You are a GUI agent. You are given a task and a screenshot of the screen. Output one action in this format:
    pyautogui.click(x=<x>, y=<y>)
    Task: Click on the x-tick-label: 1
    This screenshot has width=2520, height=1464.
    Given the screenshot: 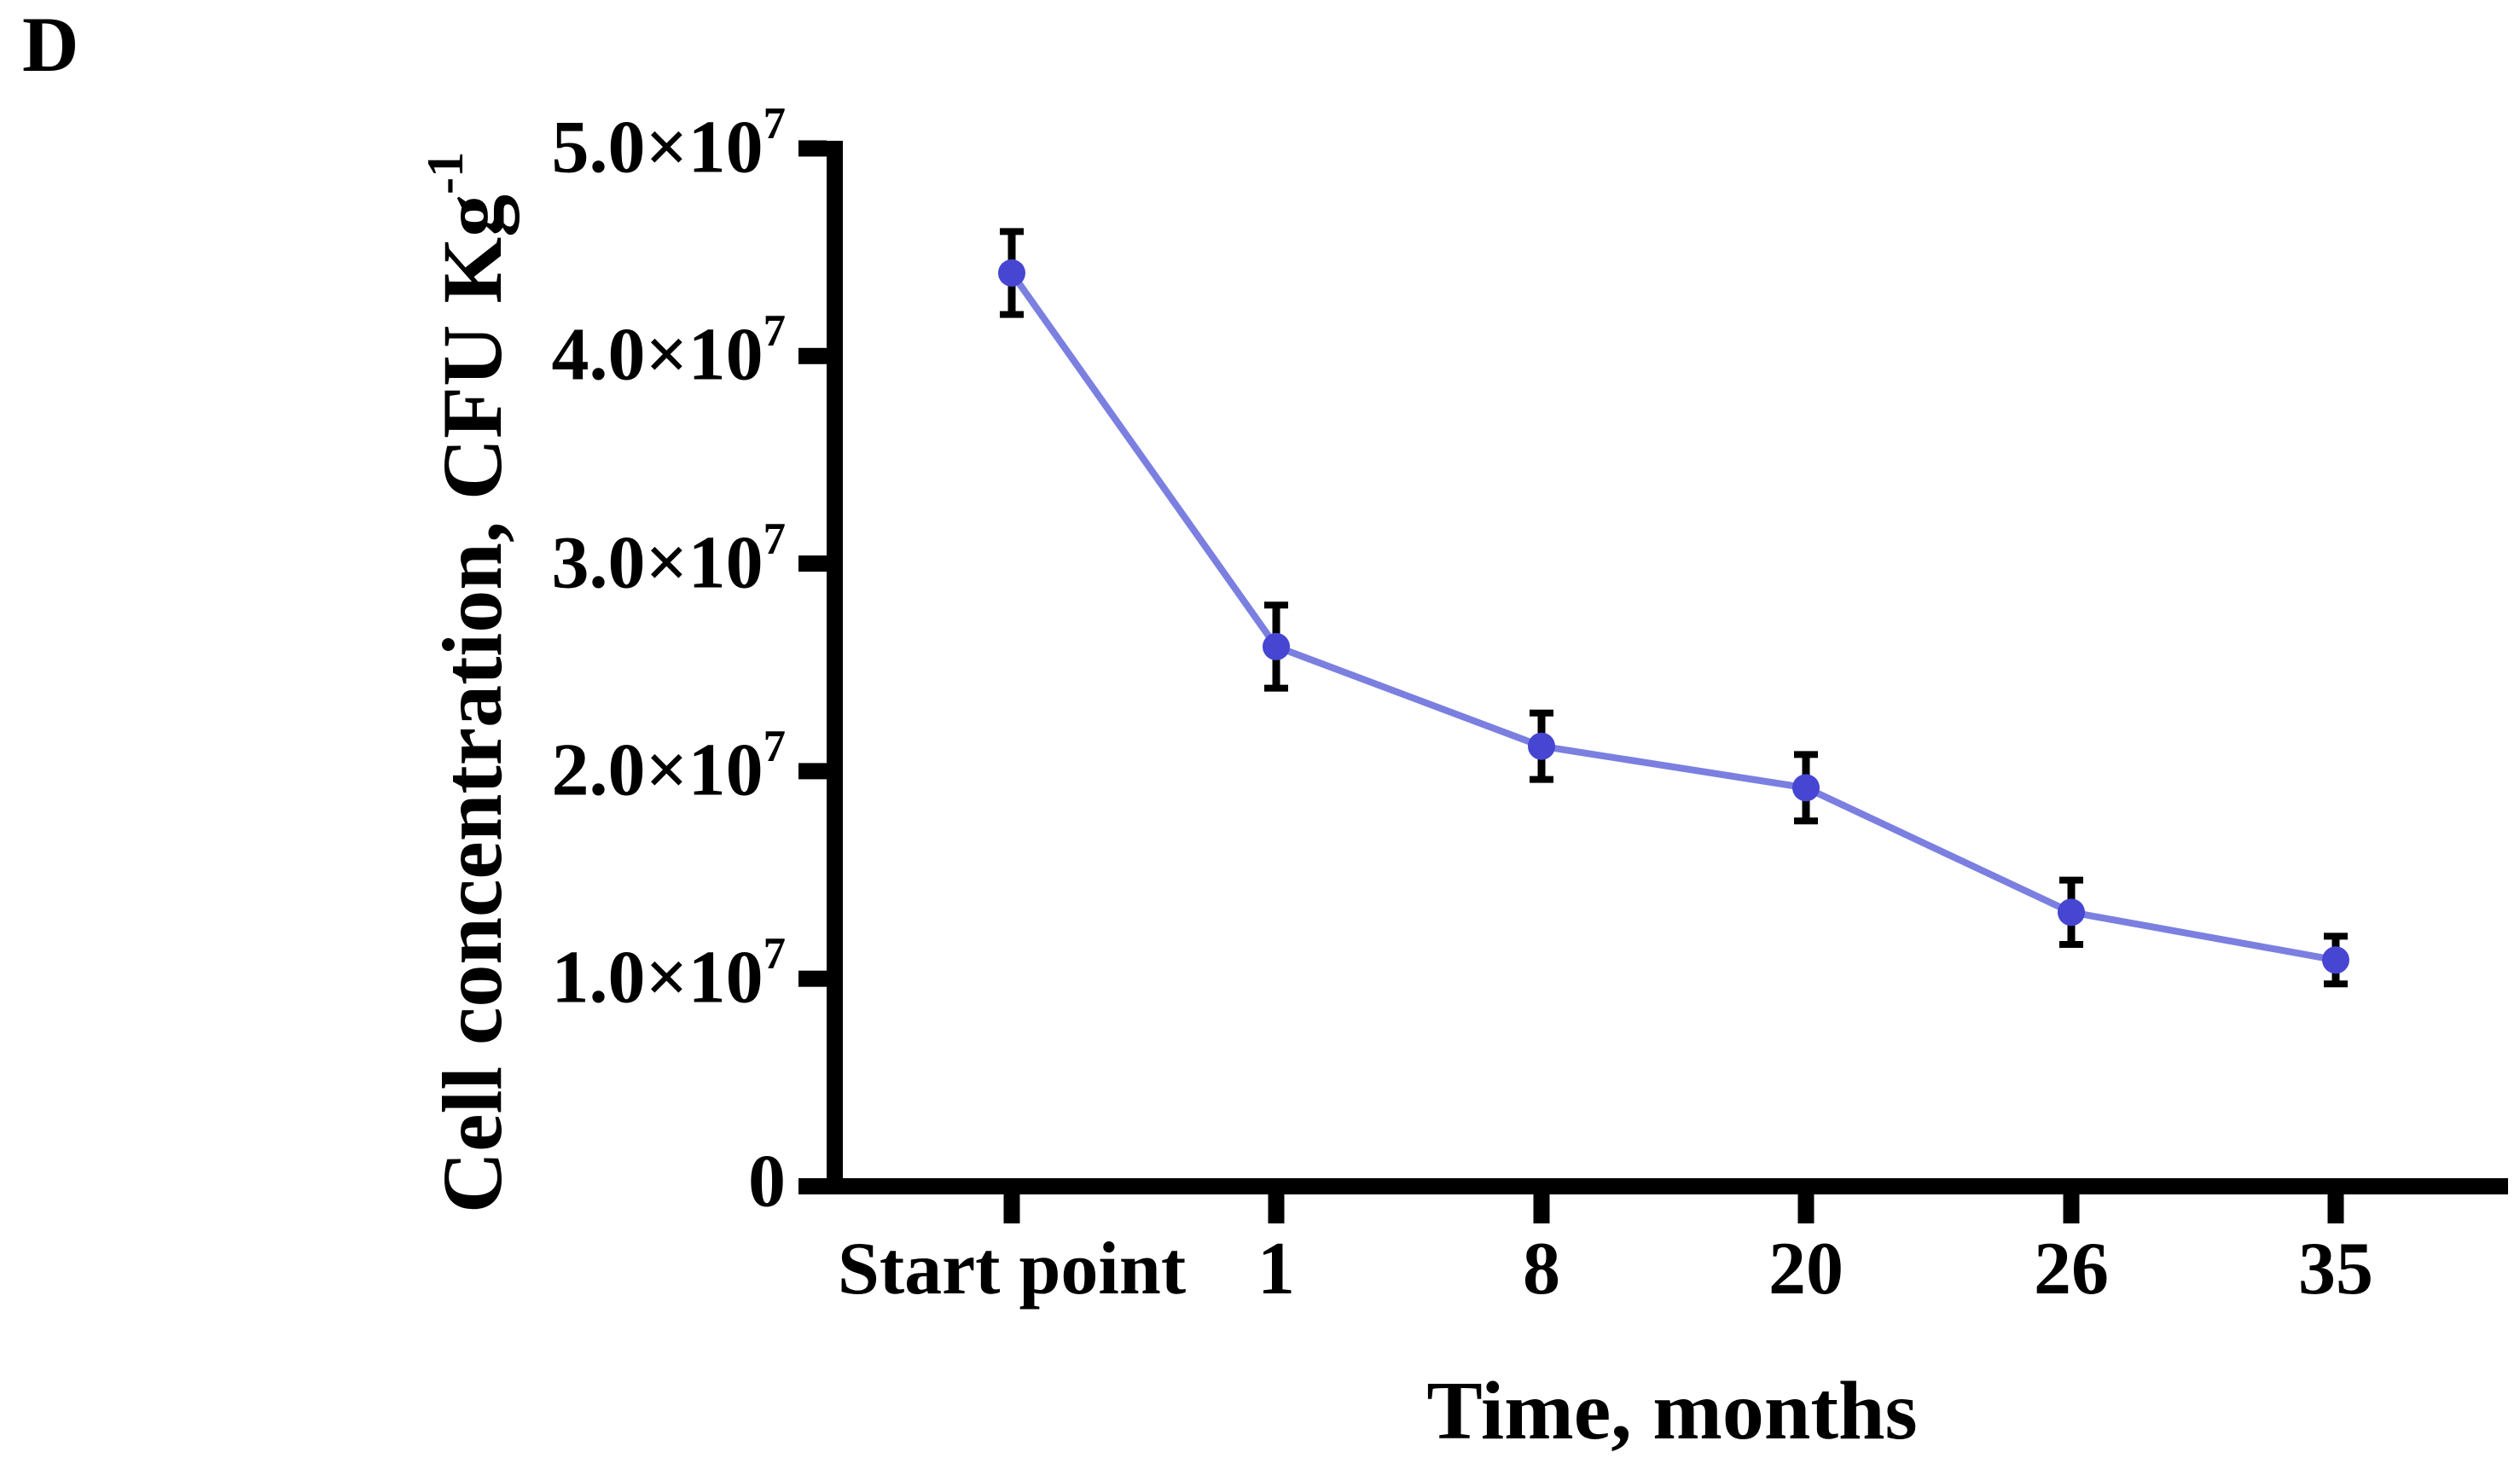 What is the action you would take?
    pyautogui.click(x=1276, y=1269)
    